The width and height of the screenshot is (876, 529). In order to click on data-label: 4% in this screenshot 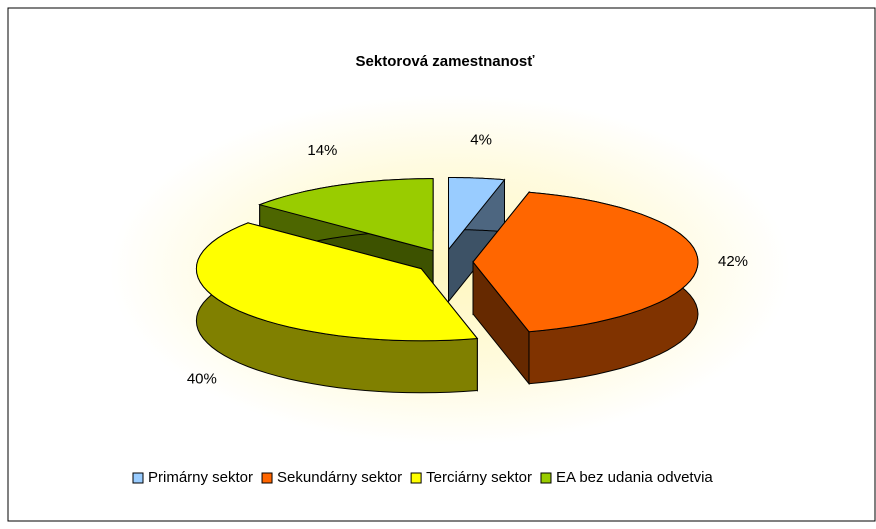, I will do `click(481, 139)`.